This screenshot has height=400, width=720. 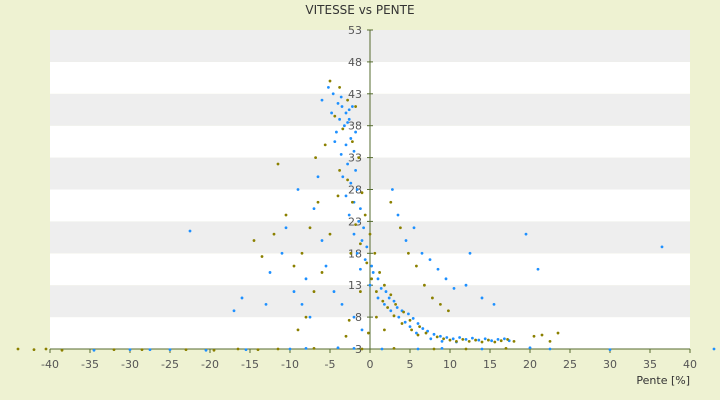 I want to click on x-tick-label: -5, so click(x=330, y=364).